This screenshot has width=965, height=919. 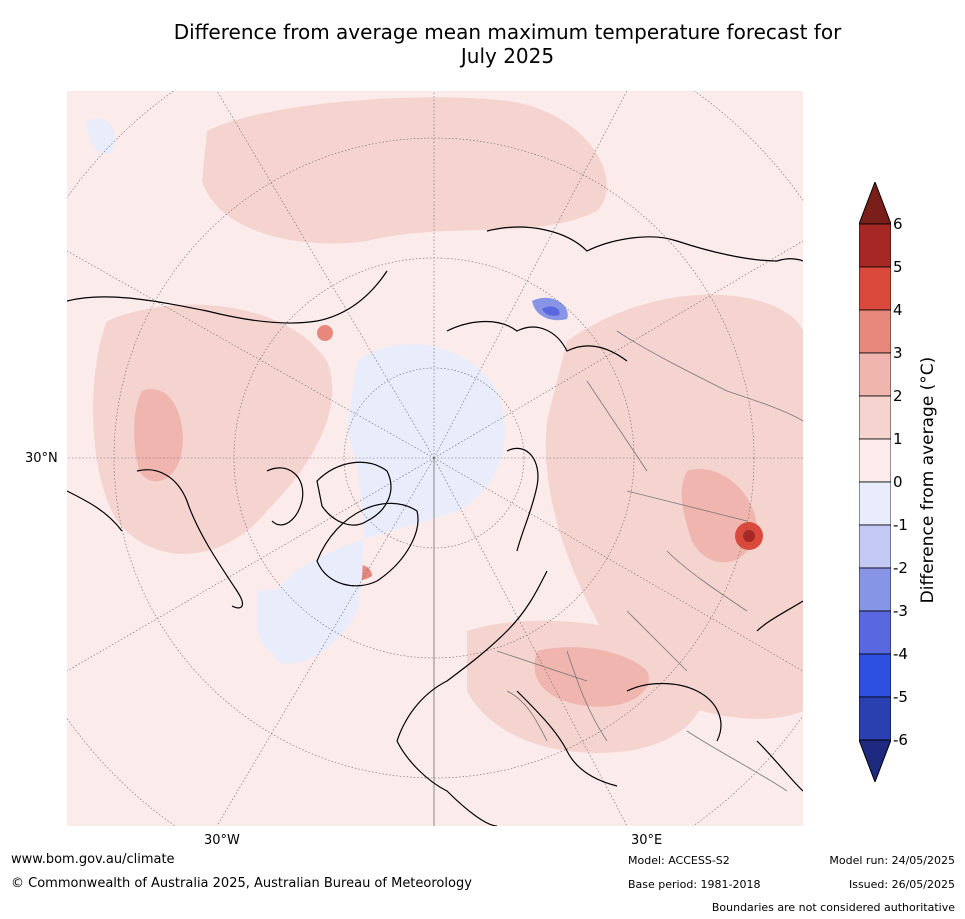 What do you see at coordinates (875, 761) in the screenshot?
I see `colorbar-under-arrow` at bounding box center [875, 761].